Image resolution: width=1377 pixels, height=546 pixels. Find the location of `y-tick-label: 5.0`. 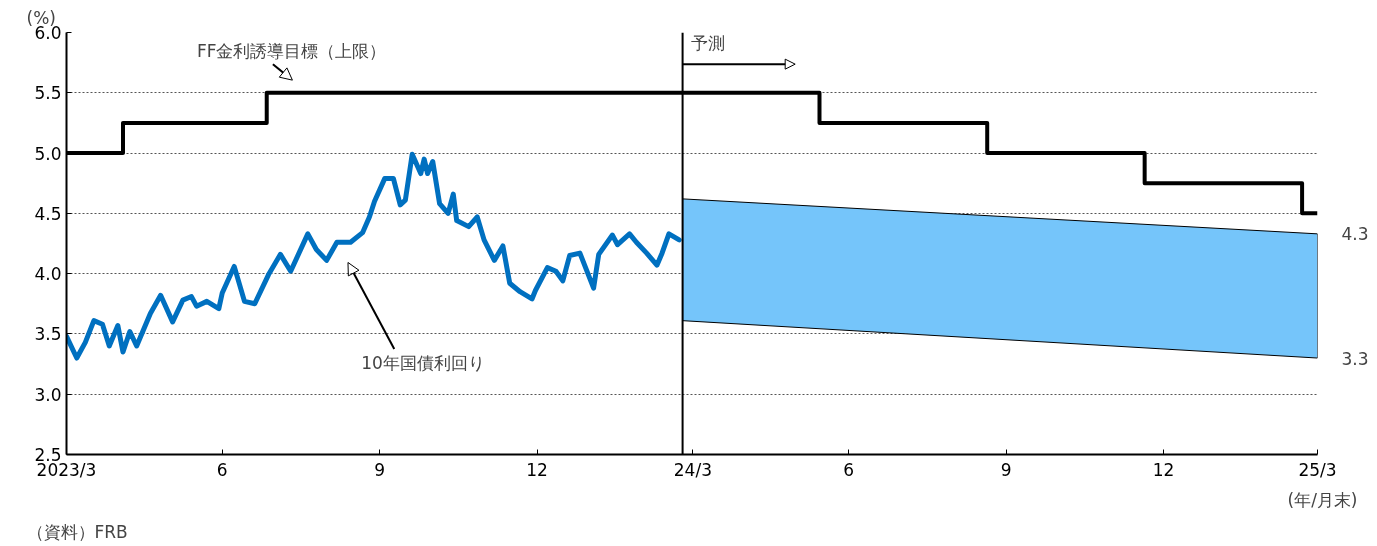

y-tick-label: 5.0 is located at coordinates (48, 153).